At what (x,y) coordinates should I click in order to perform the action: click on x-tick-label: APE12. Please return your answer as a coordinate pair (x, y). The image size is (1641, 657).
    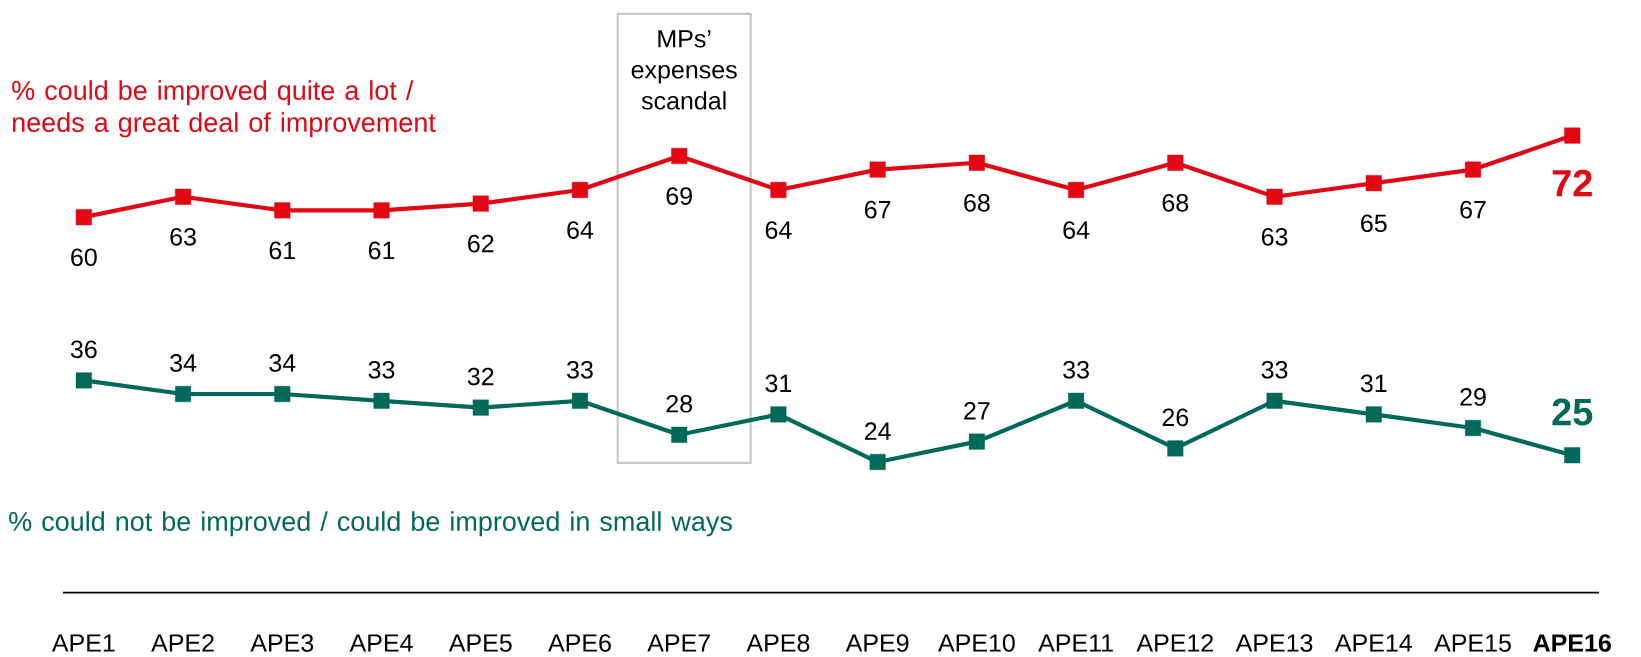
    Looking at the image, I should click on (1174, 643).